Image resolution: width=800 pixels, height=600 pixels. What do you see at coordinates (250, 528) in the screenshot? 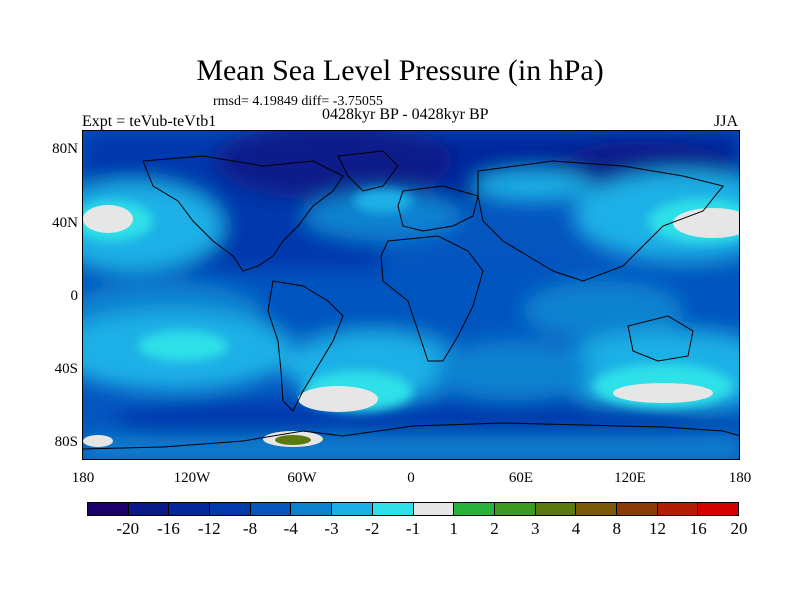
I see `colorbar-label: -8` at bounding box center [250, 528].